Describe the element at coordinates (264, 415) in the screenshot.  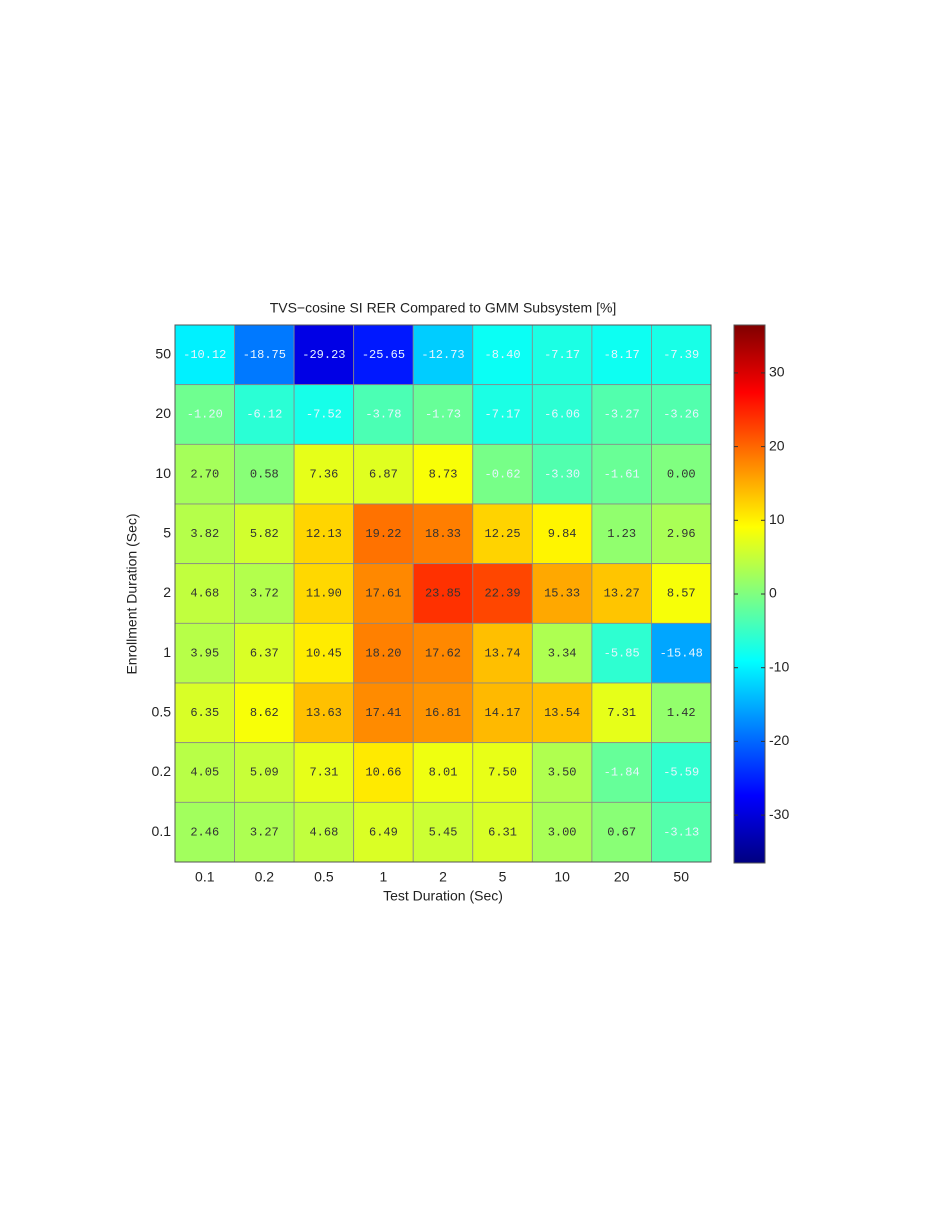
I see `cell-label: -6.12` at that location.